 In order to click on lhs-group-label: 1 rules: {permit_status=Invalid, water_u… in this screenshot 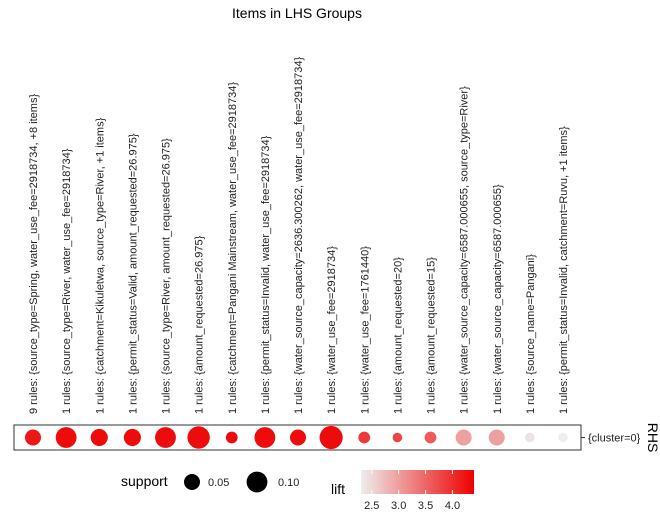, I will do `click(266, 274)`.